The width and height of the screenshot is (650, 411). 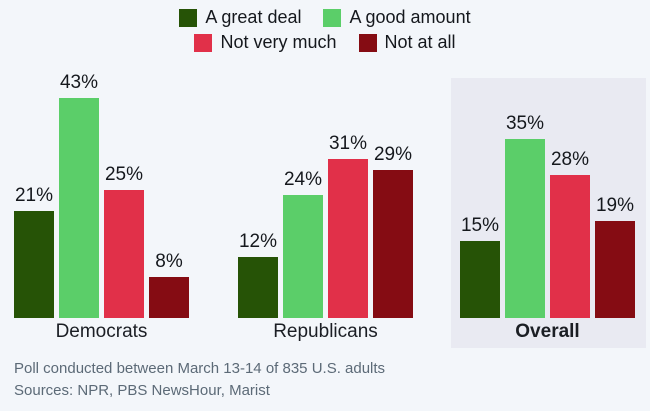 I want to click on bar-cell-democrats-a-good-amount: 43%, so click(x=79, y=195).